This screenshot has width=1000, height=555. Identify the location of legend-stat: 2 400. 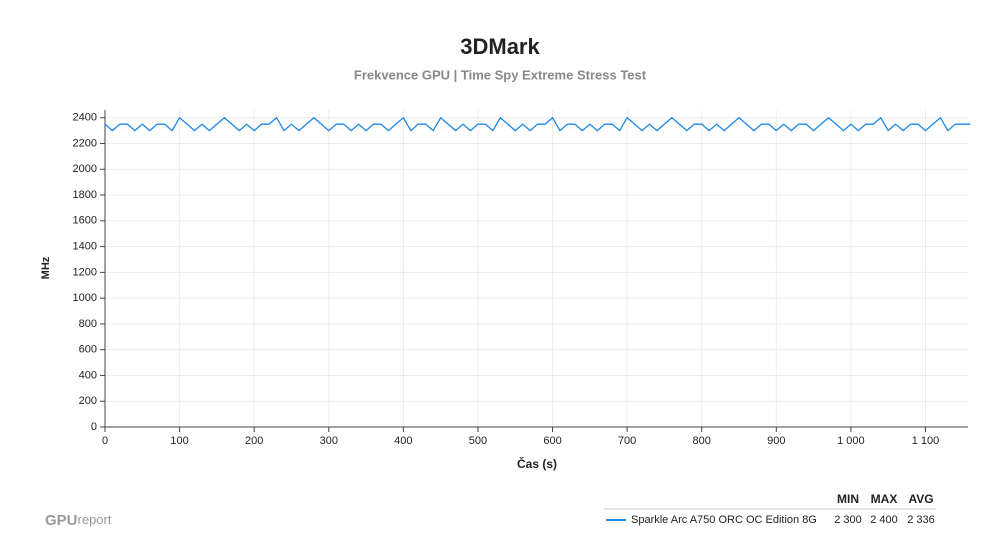
(884, 520).